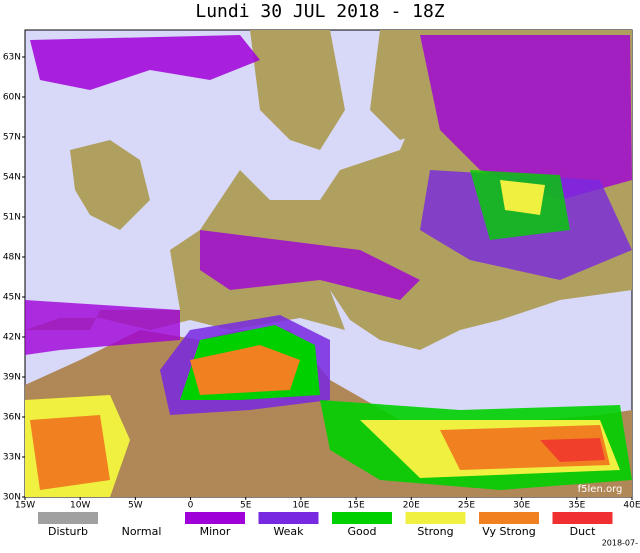  Describe the element at coordinates (215, 531) in the screenshot. I see `legend-label: Minor` at that location.